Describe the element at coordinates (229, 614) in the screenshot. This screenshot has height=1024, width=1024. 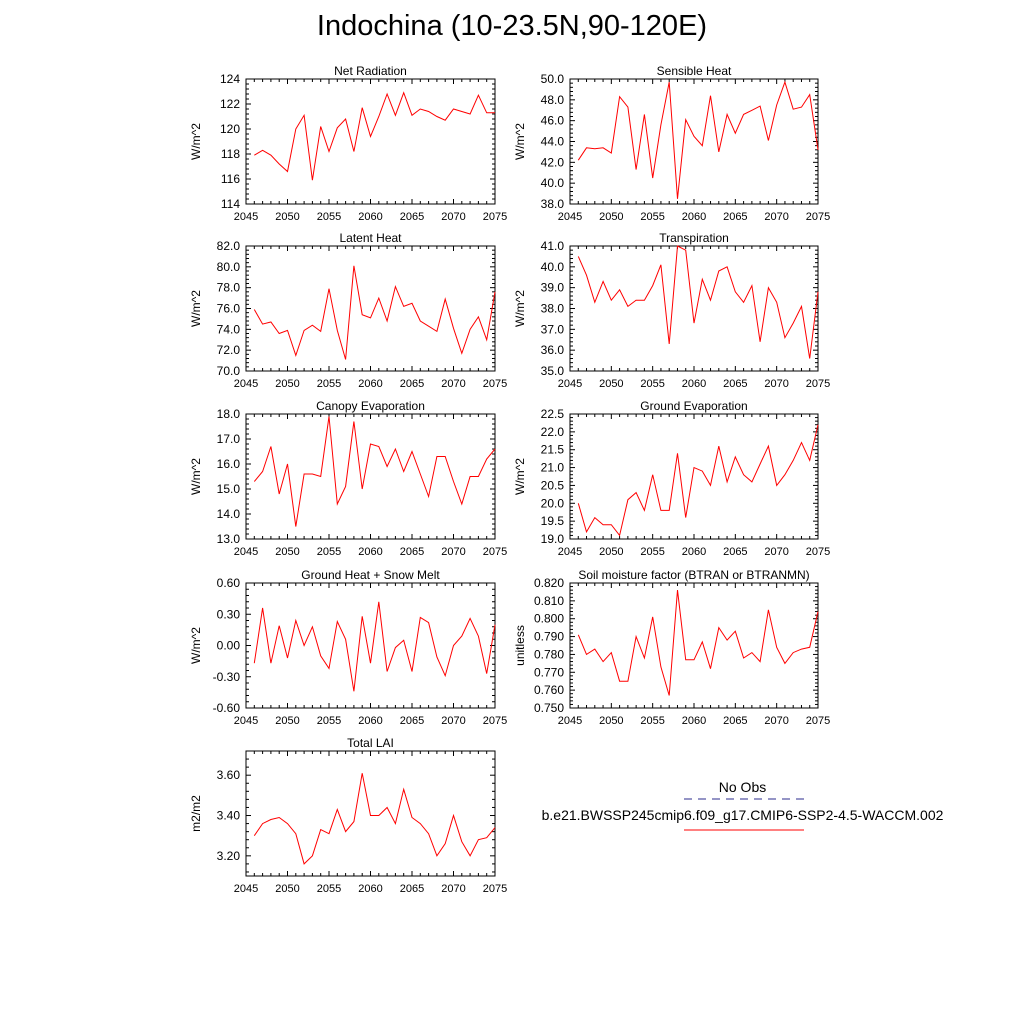
I see `y-tick-label: 0.30` at that location.